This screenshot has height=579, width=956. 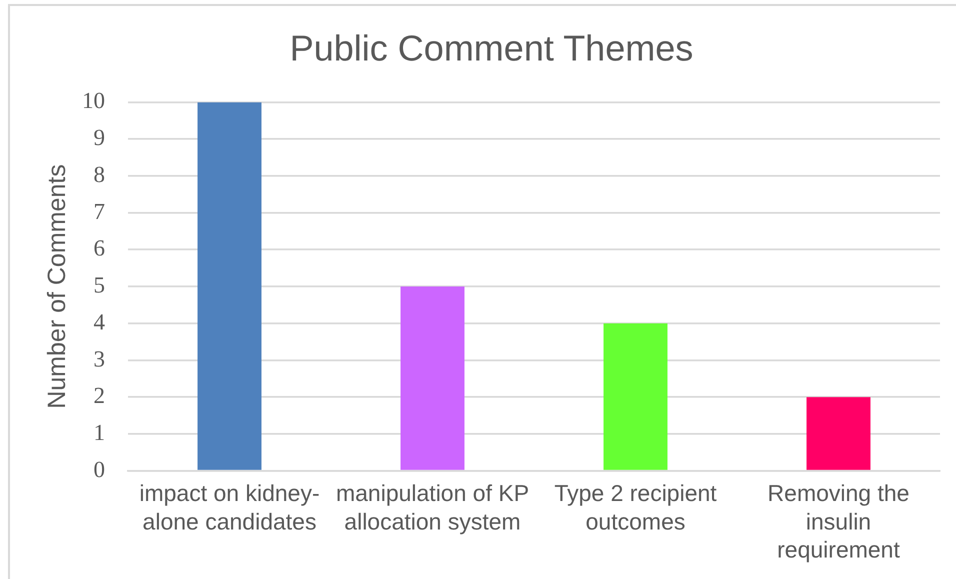 I want to click on x-tick-label: Removing the insulin requirement, so click(x=839, y=521).